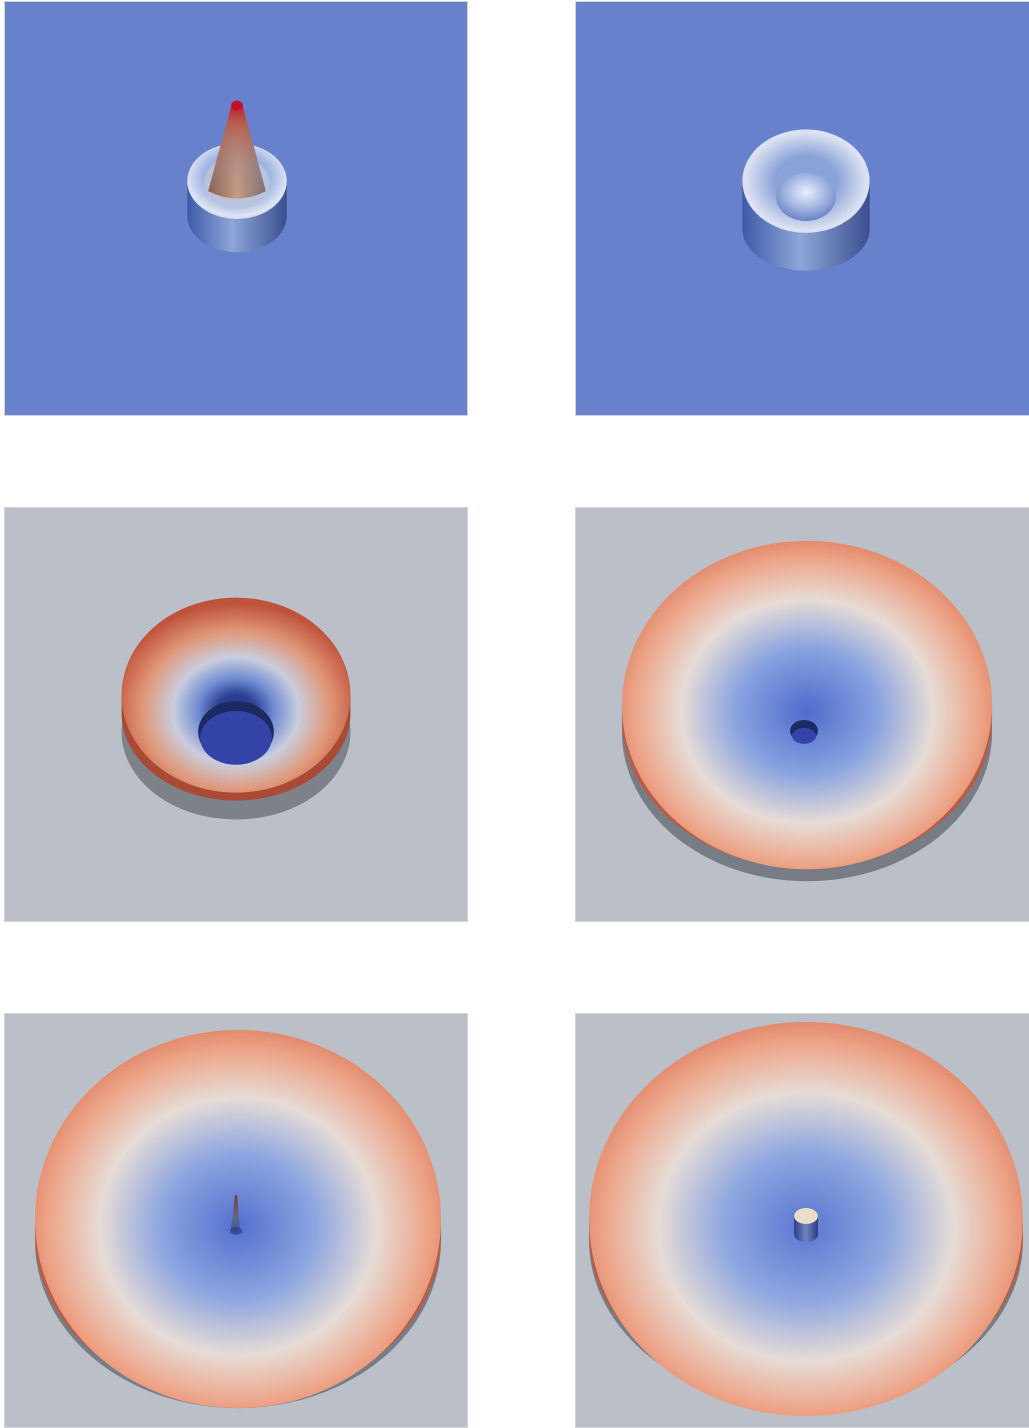  I want to click on disc-spike-render, so click(238, 1219).